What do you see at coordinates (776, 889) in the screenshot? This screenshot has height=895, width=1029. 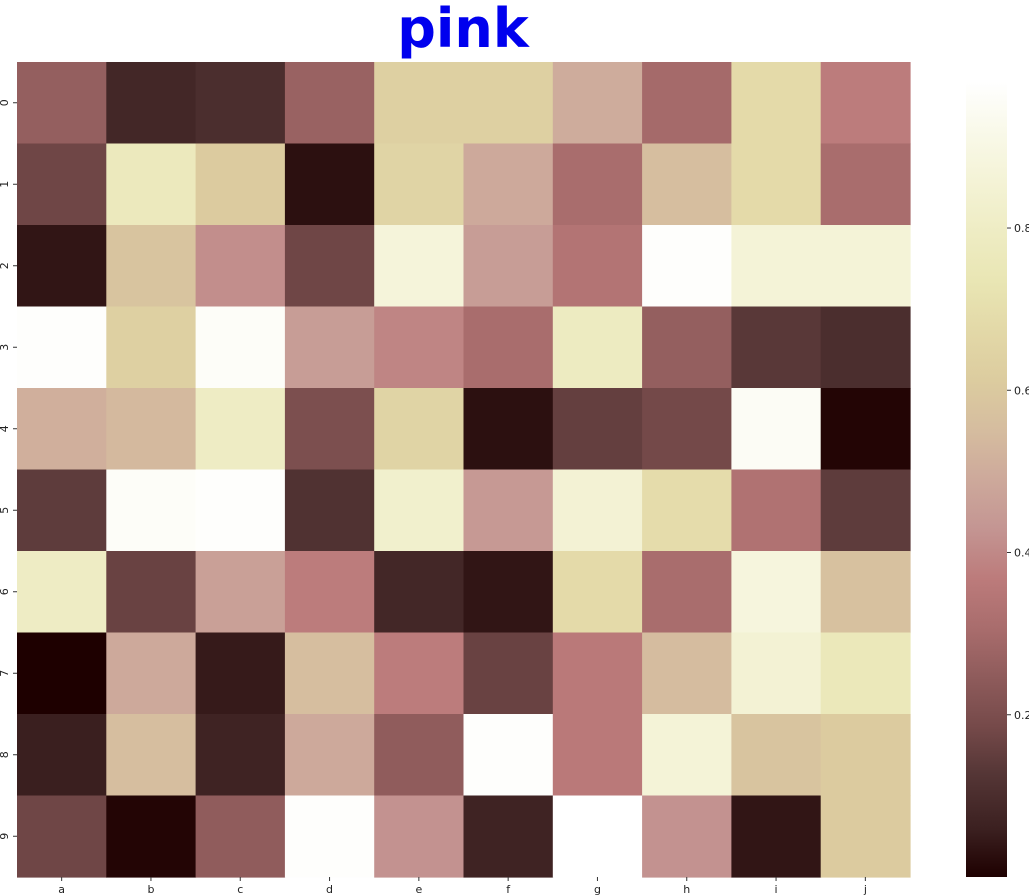 I see `x-tick-label-i: i` at bounding box center [776, 889].